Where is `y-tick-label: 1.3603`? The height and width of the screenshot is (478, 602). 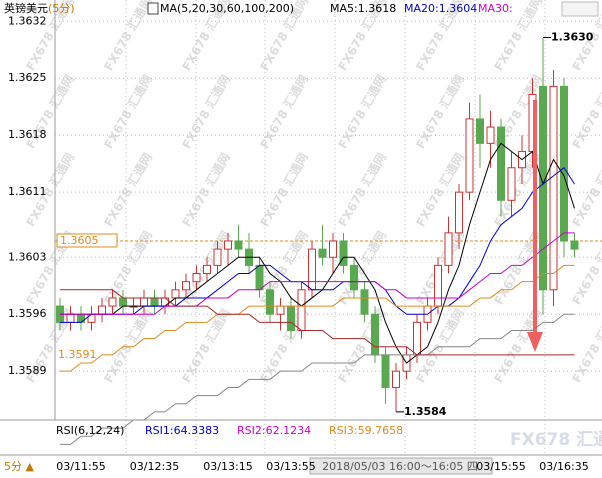 y-tick-label: 1.3603 is located at coordinates (27, 256).